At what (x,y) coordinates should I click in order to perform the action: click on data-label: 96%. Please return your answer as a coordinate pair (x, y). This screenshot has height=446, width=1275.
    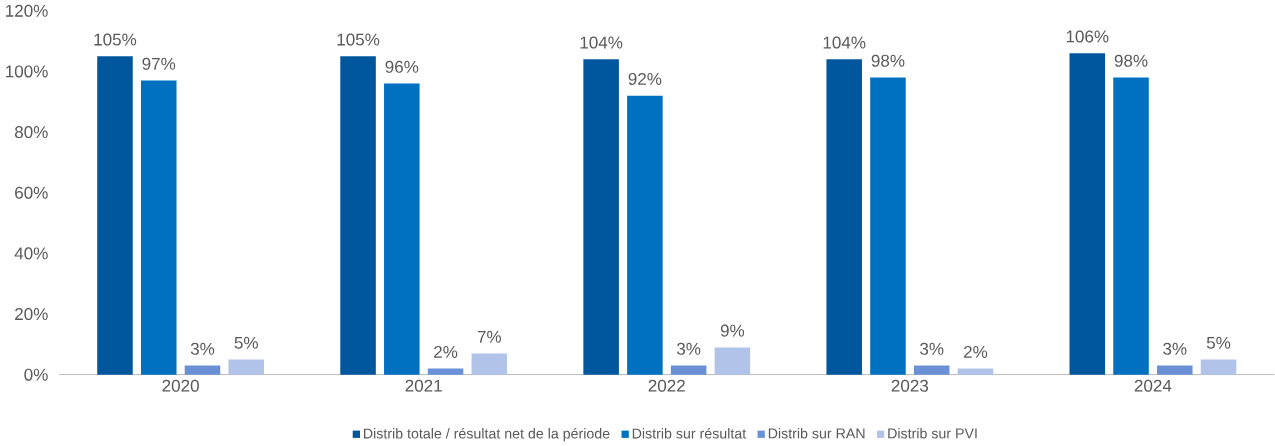
    Looking at the image, I should click on (402, 66).